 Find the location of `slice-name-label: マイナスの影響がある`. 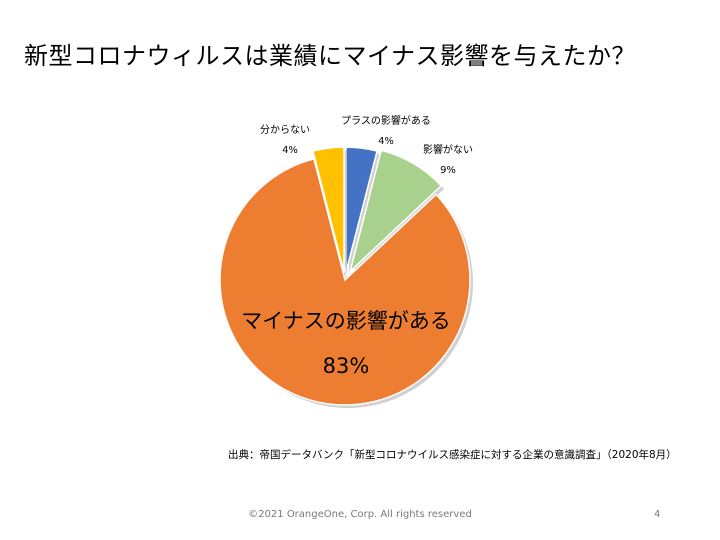

slice-name-label: マイナスの影響がある is located at coordinates (346, 321).